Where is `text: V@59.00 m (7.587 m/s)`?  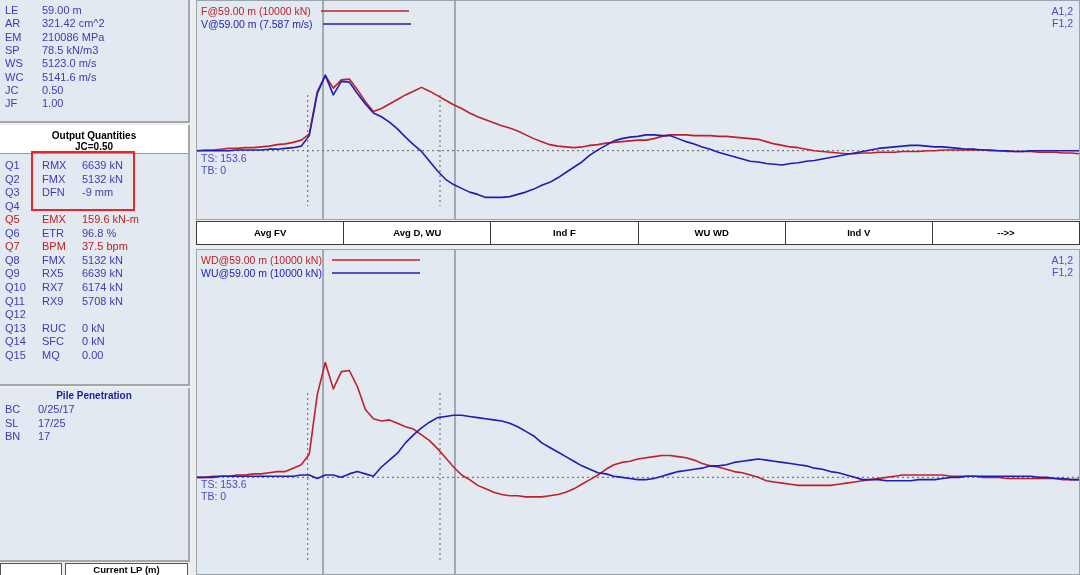 text: V@59.00 m (7.587 m/s) is located at coordinates (257, 23).